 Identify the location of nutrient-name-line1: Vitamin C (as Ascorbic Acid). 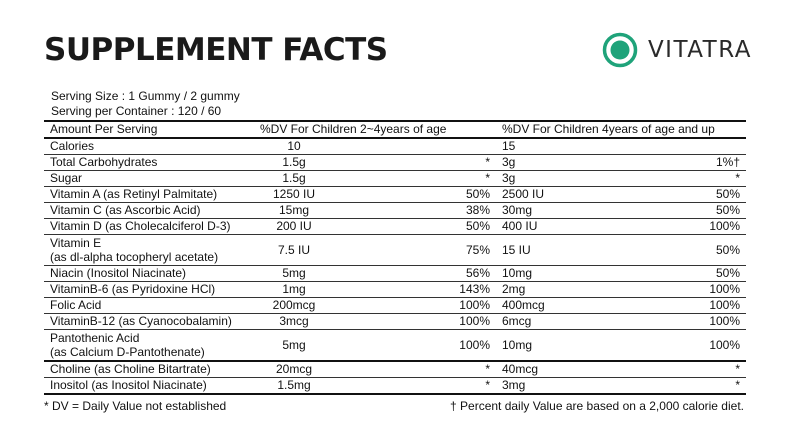
(125, 210).